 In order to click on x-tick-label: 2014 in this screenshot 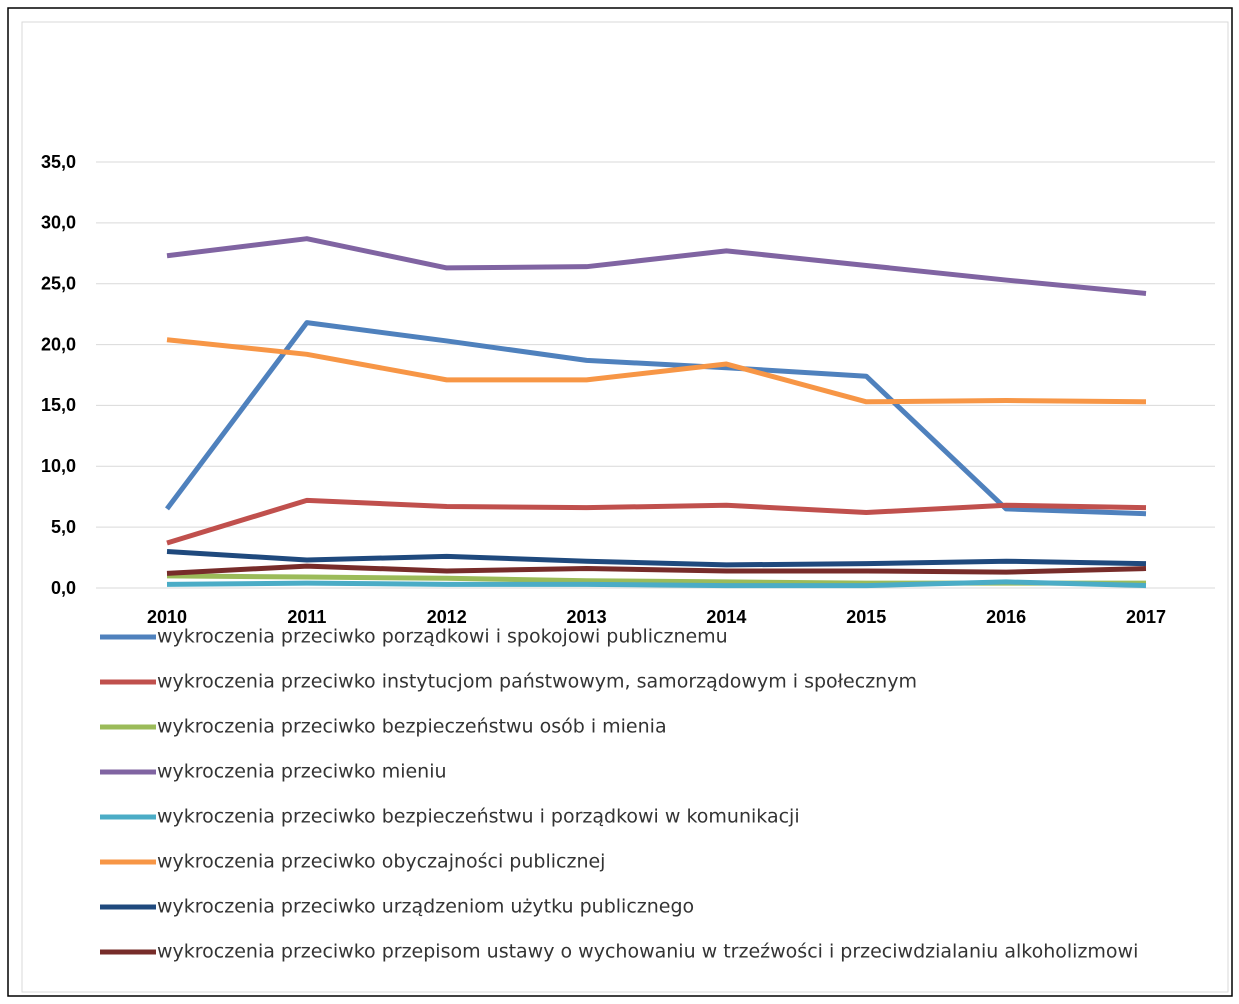, I will do `click(726, 617)`.